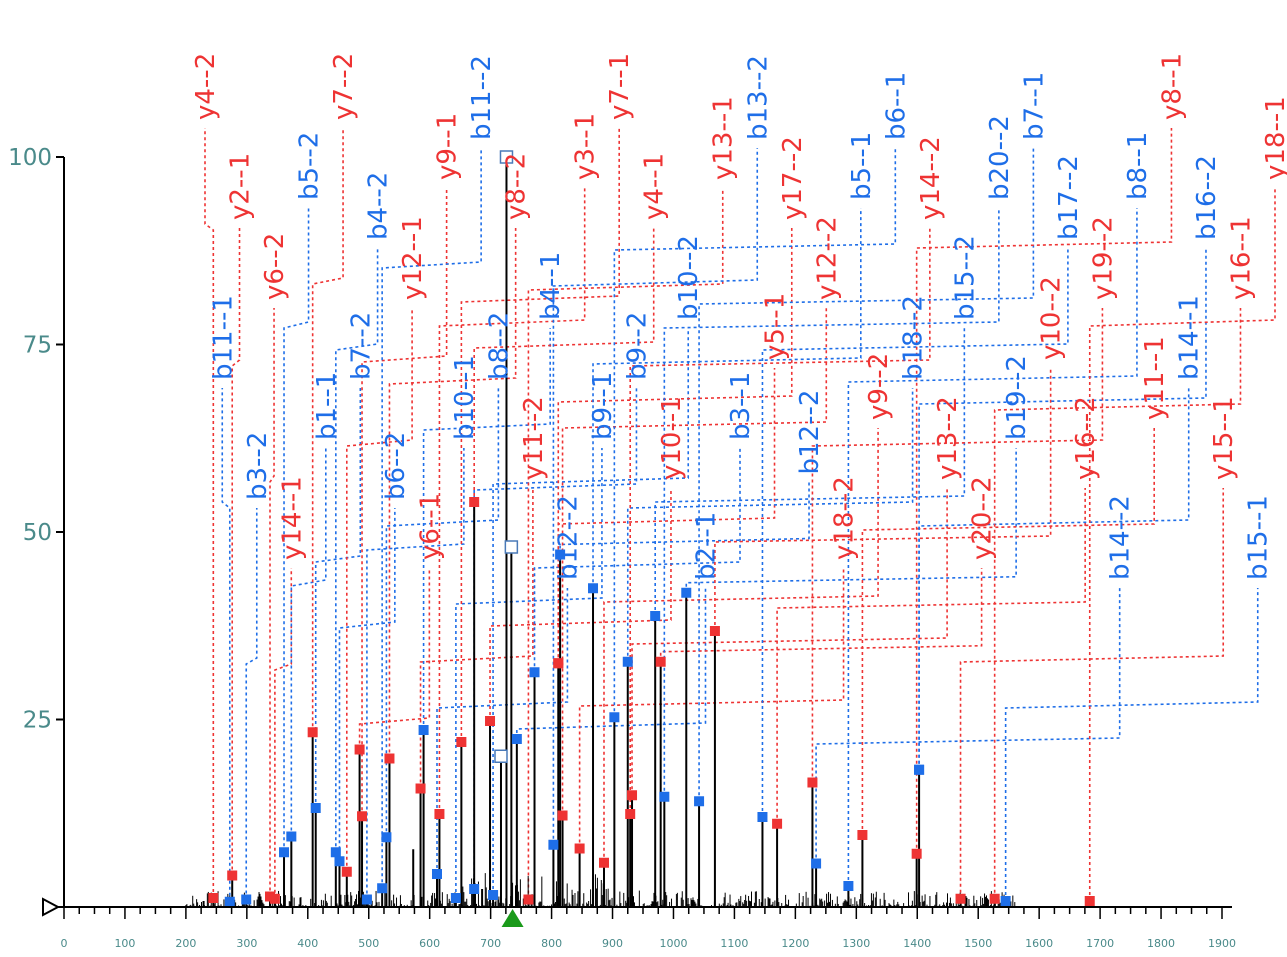 The width and height of the screenshot is (1287, 957). I want to click on y-ion-label: y9--2, so click(879, 386).